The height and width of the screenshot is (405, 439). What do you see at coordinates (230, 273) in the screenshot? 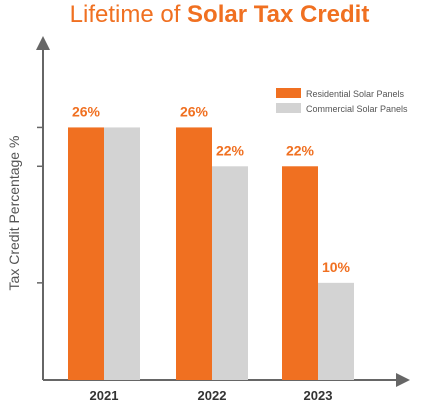
I see `bar-commercial-2022` at bounding box center [230, 273].